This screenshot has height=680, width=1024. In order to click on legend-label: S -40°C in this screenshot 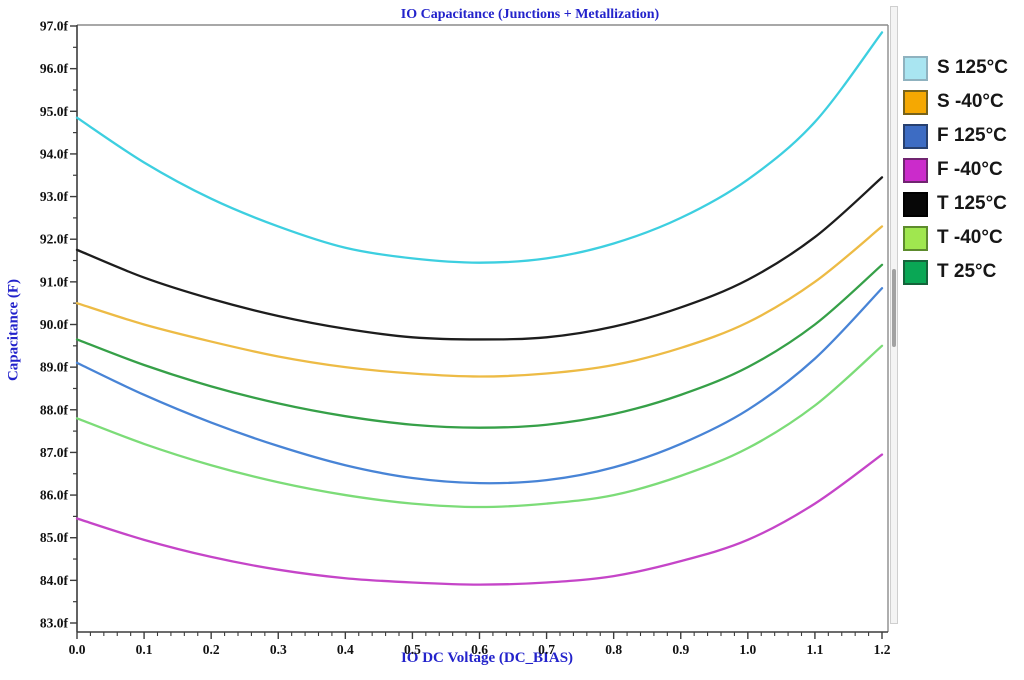, I will do `click(970, 101)`.